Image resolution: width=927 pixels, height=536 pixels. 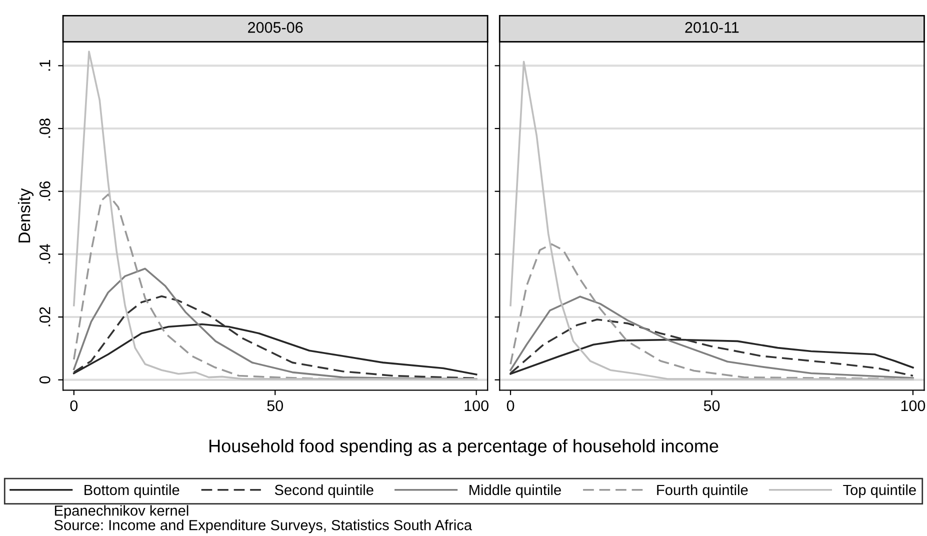 What do you see at coordinates (44, 380) in the screenshot?
I see `y-tick-label: 0` at bounding box center [44, 380].